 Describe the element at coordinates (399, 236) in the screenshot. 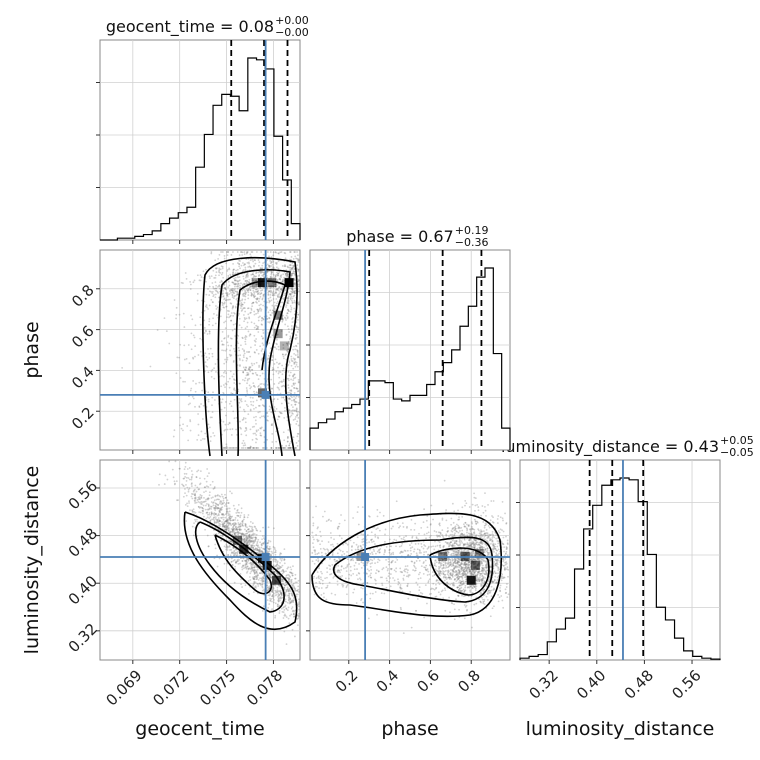

I see `title-text: phase = 0.67` at that location.